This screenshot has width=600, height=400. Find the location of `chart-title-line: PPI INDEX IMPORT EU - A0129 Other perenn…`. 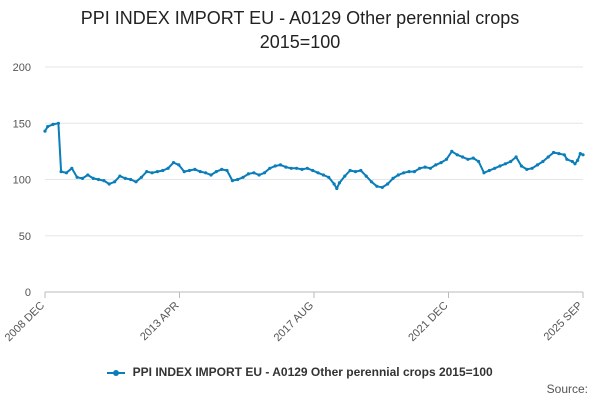

chart-title-line: PPI INDEX IMPORT EU - A0129 Other perenn… is located at coordinates (300, 18).